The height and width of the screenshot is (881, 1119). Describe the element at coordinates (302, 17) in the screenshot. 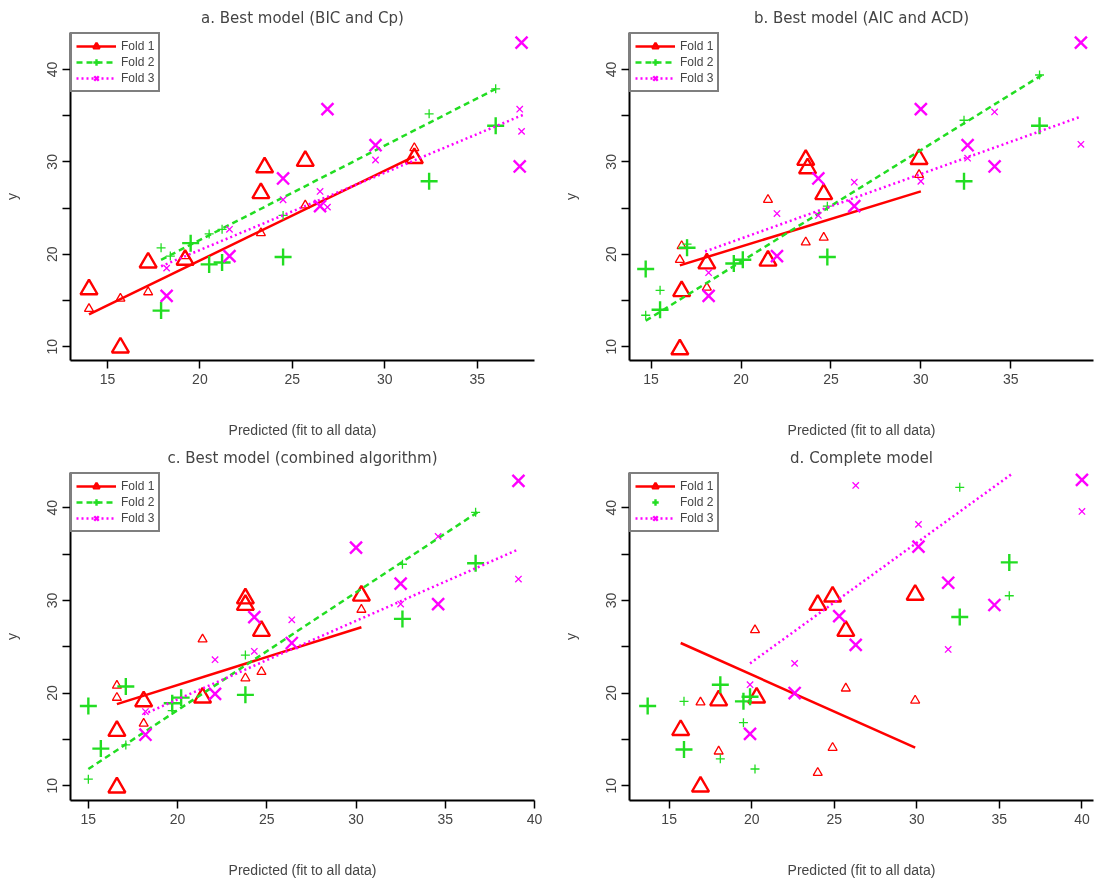

I see `chart-title: a. Best model (BIC and Cp)` at that location.